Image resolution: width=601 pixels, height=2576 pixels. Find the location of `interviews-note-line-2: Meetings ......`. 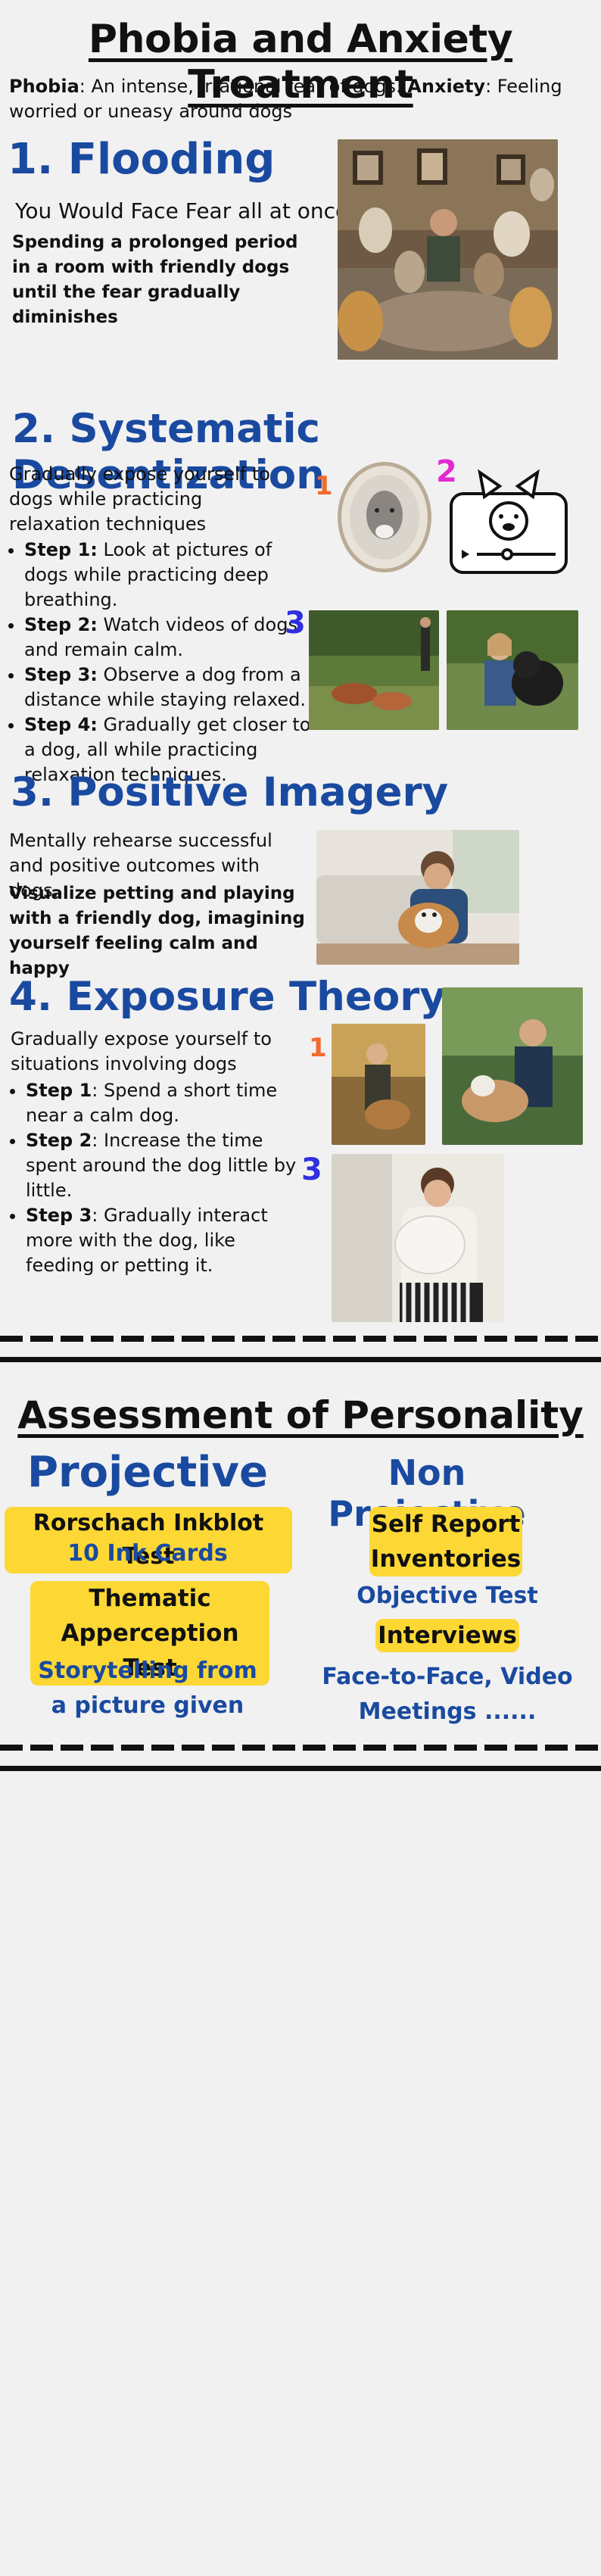

interviews-note-line-2: Meetings ...... is located at coordinates (447, 1711).